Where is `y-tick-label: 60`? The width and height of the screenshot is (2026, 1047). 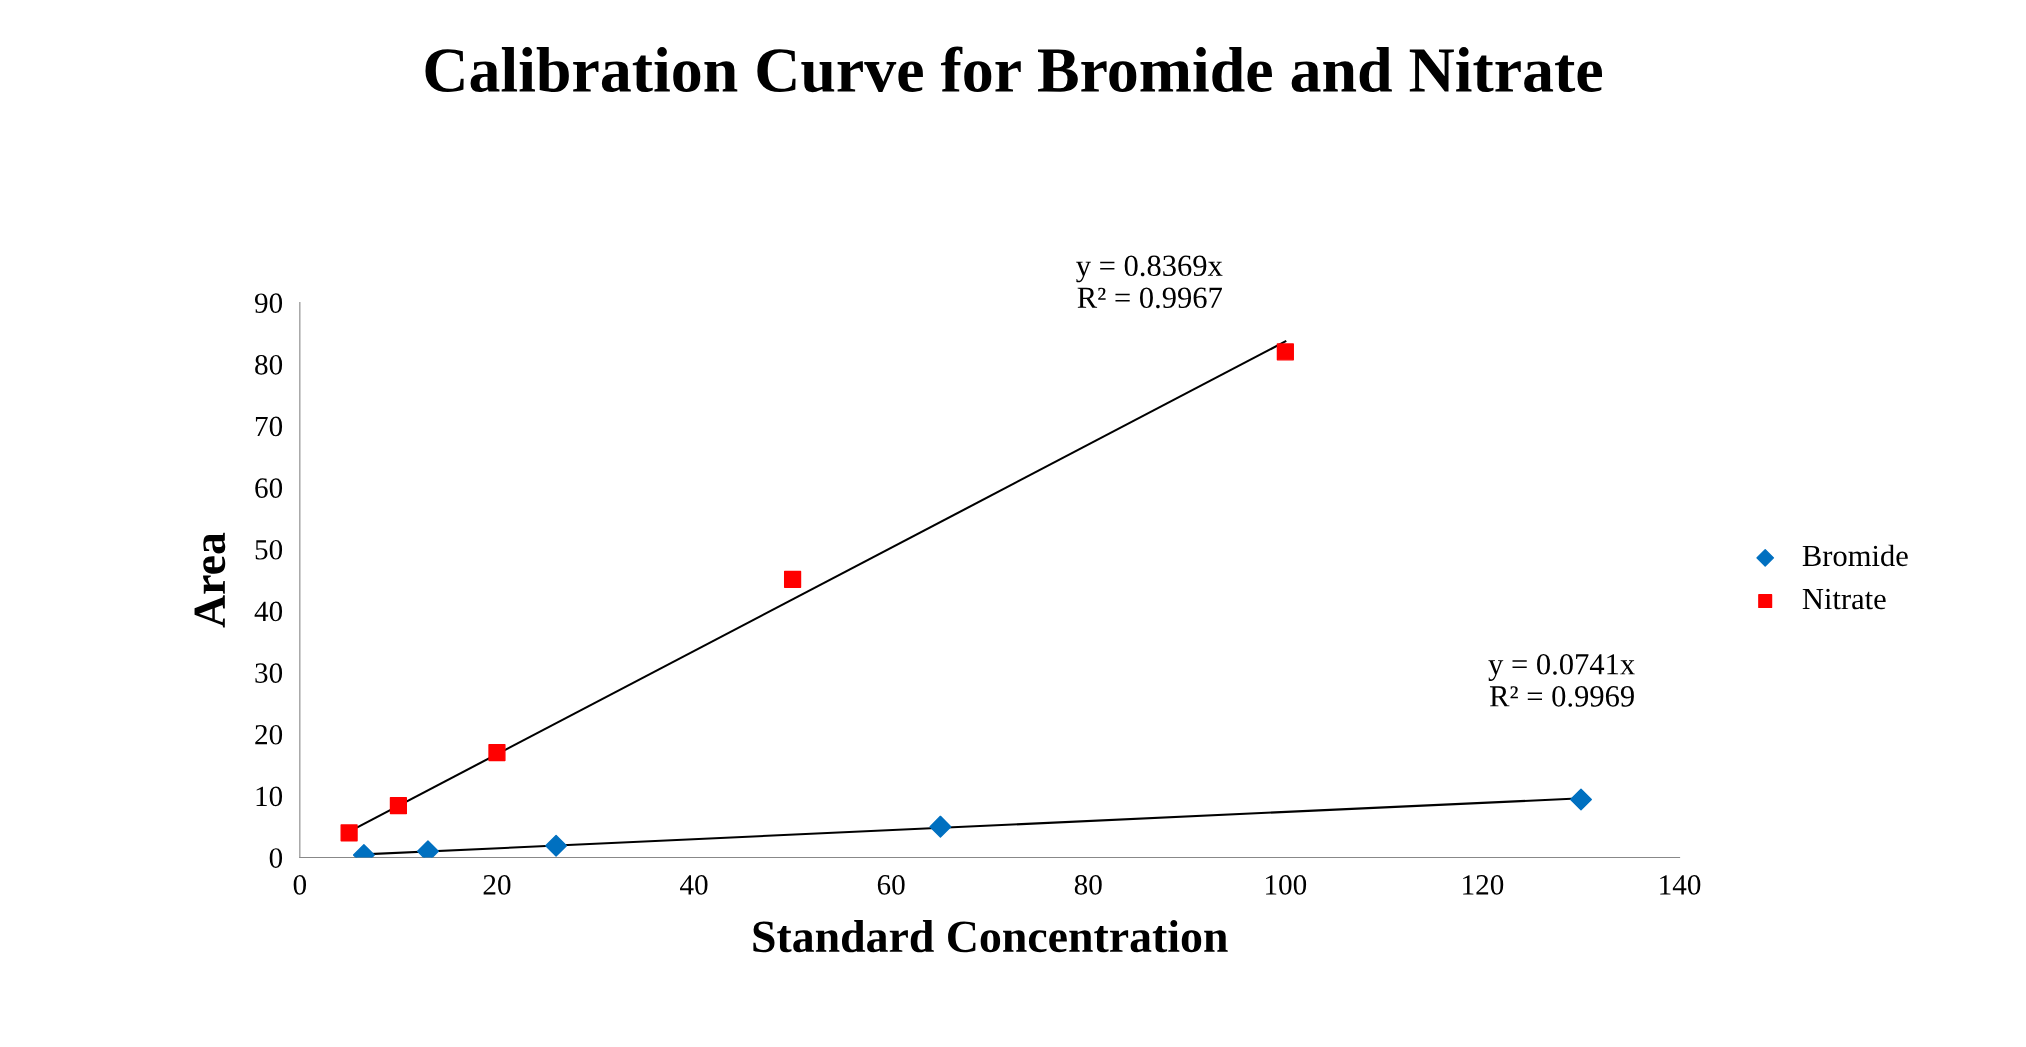 y-tick-label: 60 is located at coordinates (269, 488).